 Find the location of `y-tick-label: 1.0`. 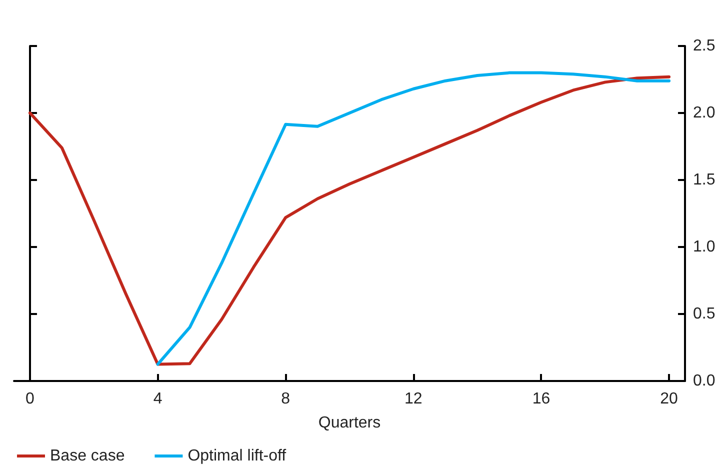

y-tick-label: 1.0 is located at coordinates (704, 247).